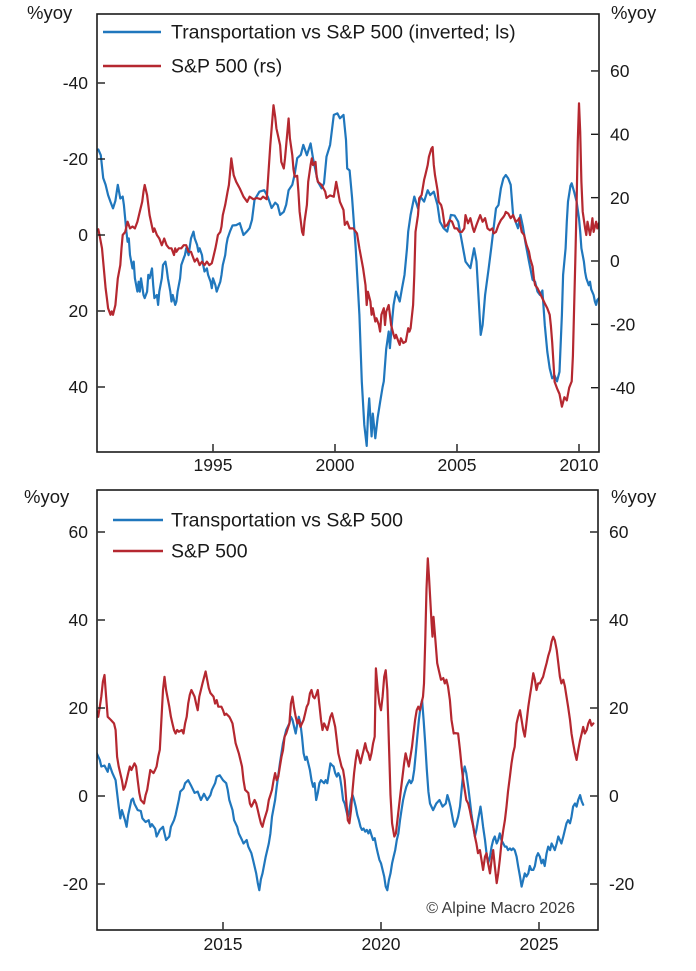  I want to click on x-tick-label: 2025, so click(539, 944).